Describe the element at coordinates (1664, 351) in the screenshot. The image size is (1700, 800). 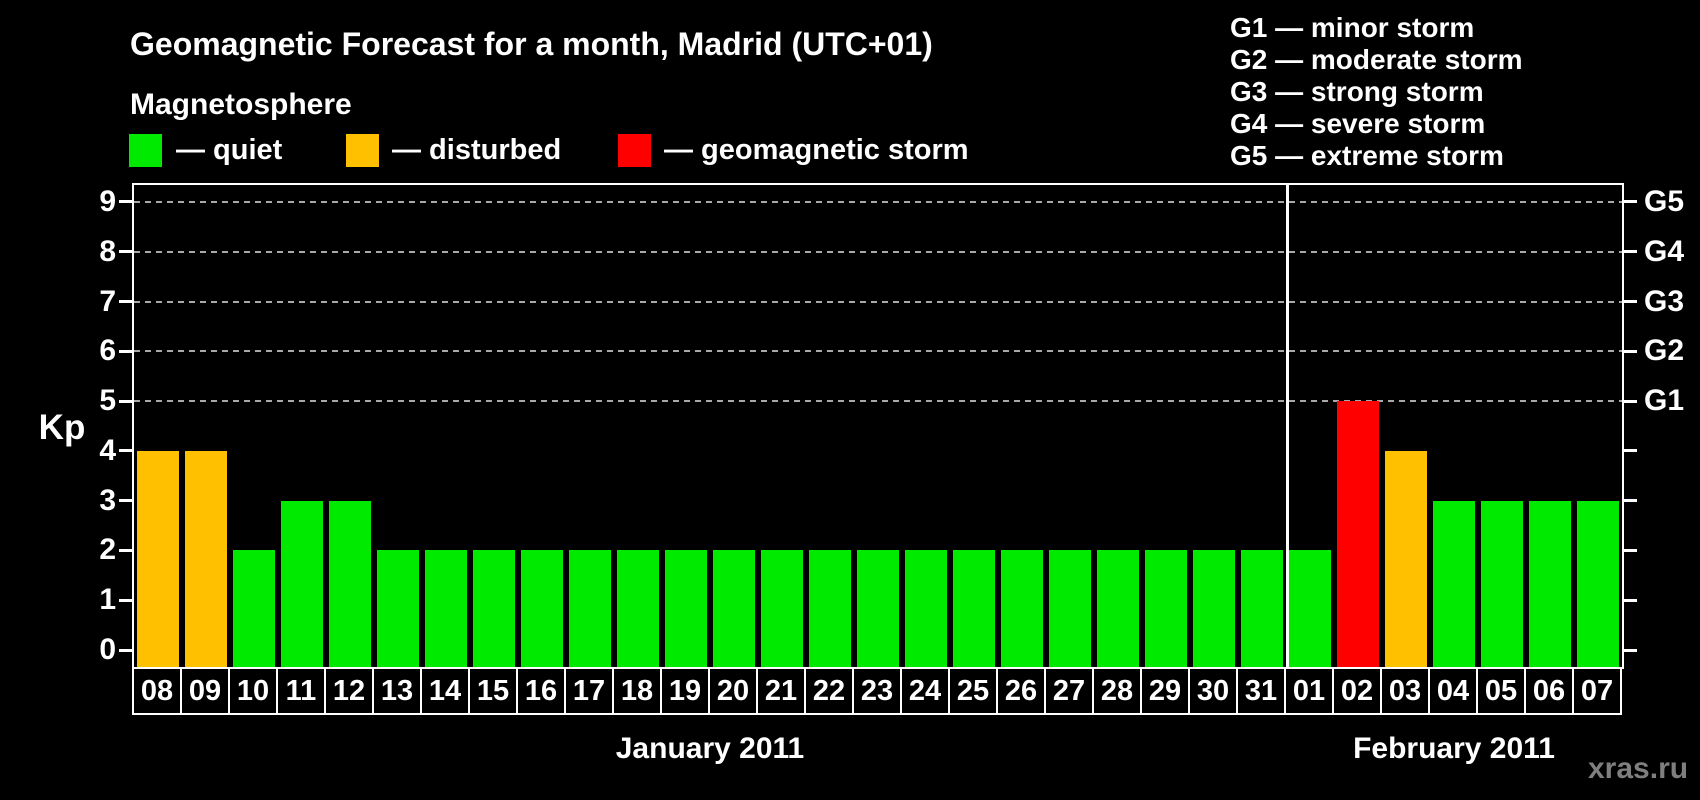
I see `g-scale-label-g2: G2` at that location.